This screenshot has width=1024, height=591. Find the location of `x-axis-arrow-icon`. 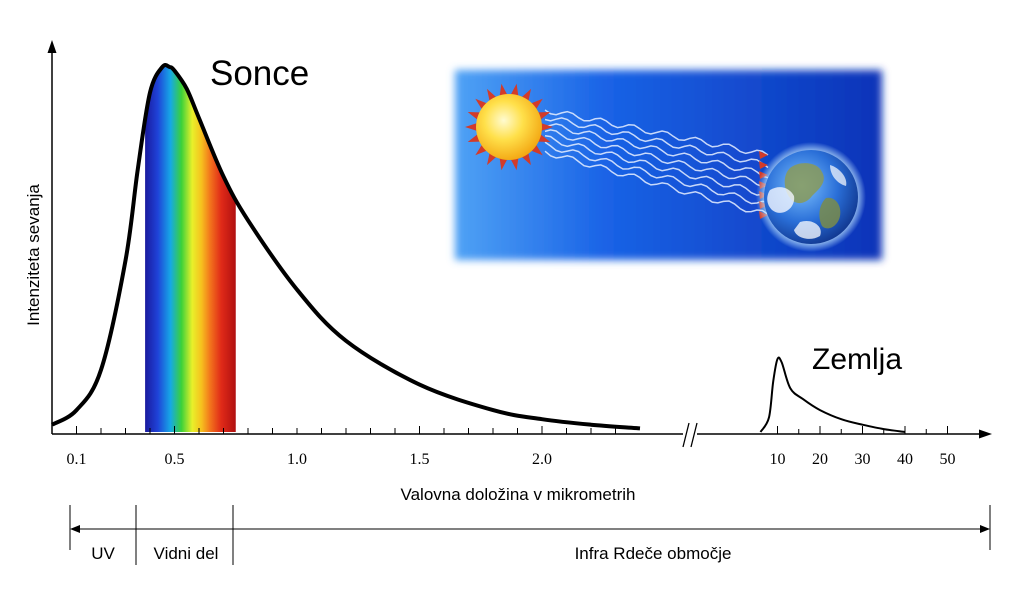

x-axis-arrow-icon is located at coordinates (985, 434).